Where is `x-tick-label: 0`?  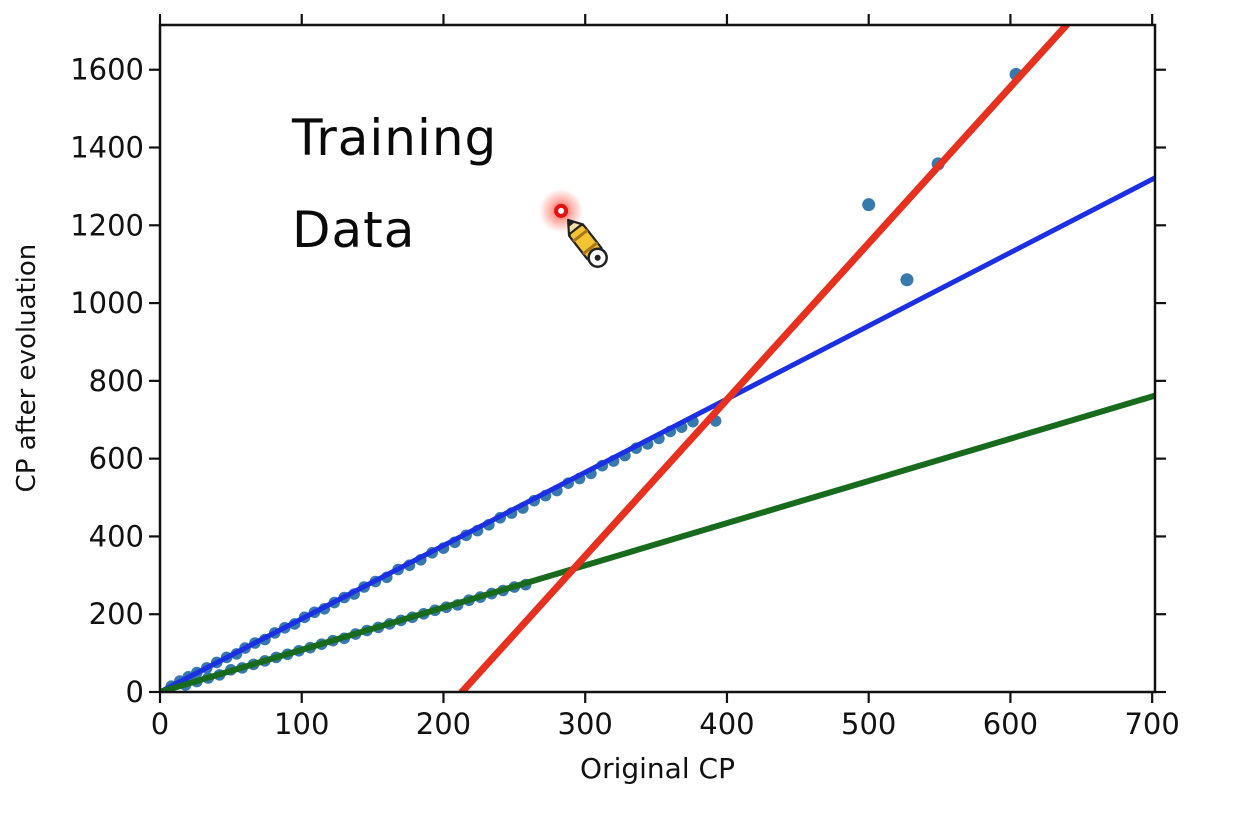
x-tick-label: 0 is located at coordinates (160, 724).